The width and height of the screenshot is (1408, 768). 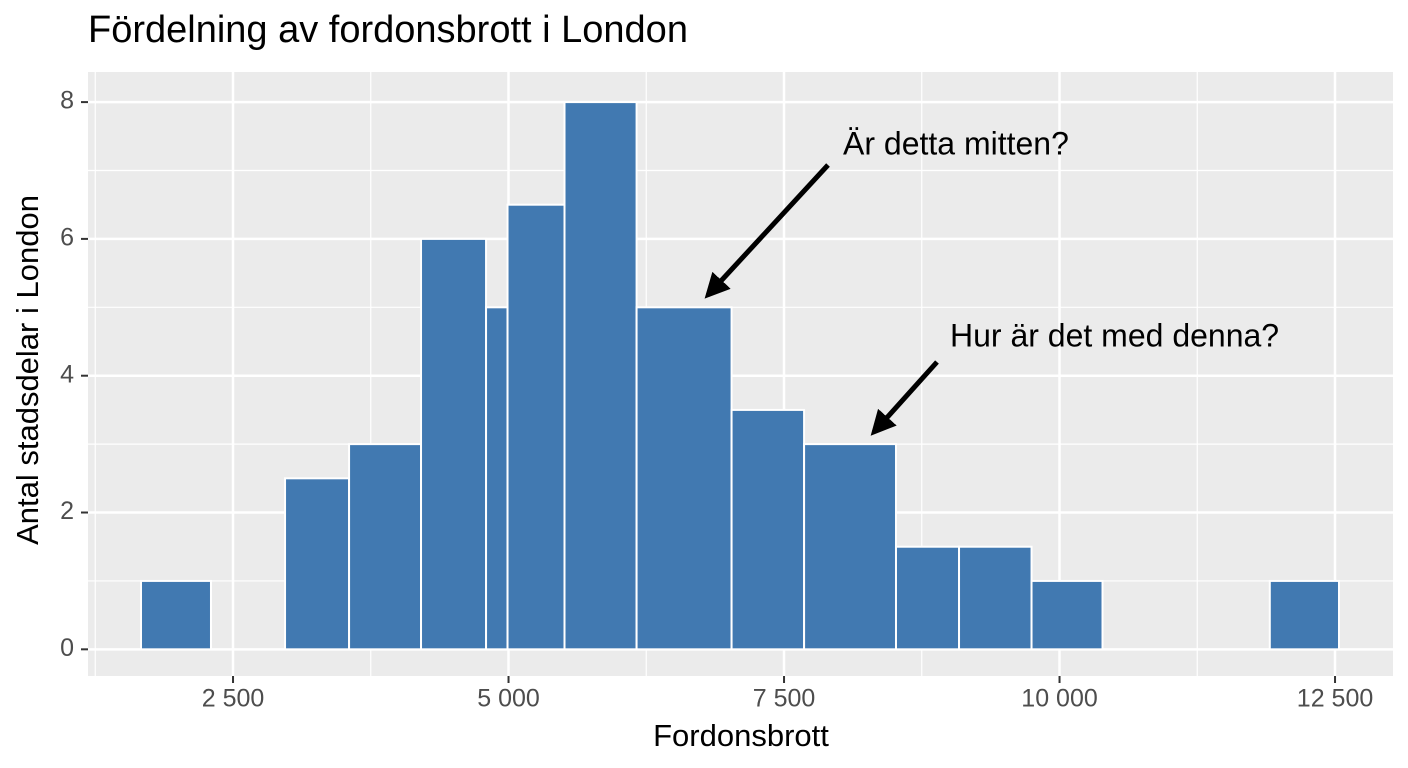 I want to click on y-tick-label: 6, so click(x=67, y=238).